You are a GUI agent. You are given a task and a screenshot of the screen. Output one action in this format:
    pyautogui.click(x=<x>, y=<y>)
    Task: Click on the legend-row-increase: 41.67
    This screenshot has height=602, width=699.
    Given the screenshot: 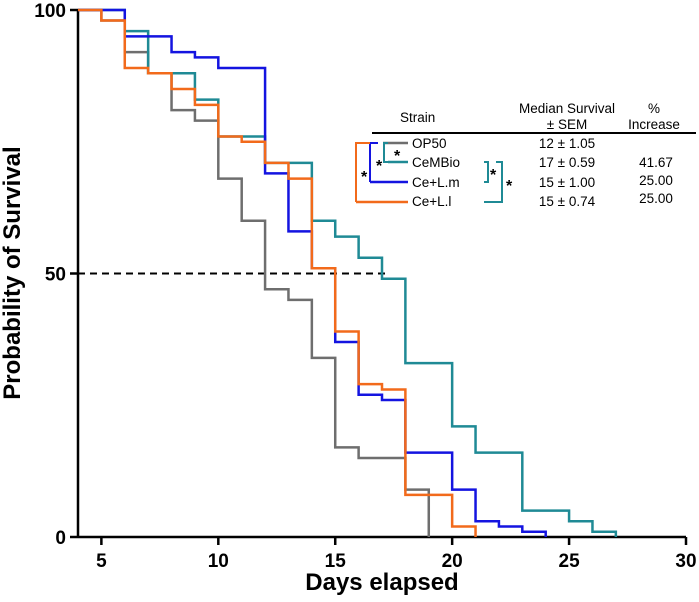 What is the action you would take?
    pyautogui.click(x=656, y=162)
    